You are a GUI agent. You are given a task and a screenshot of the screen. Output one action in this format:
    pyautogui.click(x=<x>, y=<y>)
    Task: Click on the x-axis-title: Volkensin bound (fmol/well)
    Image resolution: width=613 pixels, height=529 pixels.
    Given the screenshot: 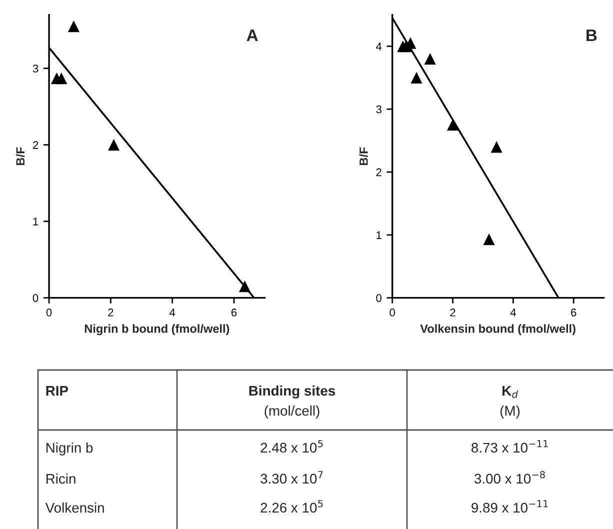 What is the action you would take?
    pyautogui.click(x=498, y=330)
    